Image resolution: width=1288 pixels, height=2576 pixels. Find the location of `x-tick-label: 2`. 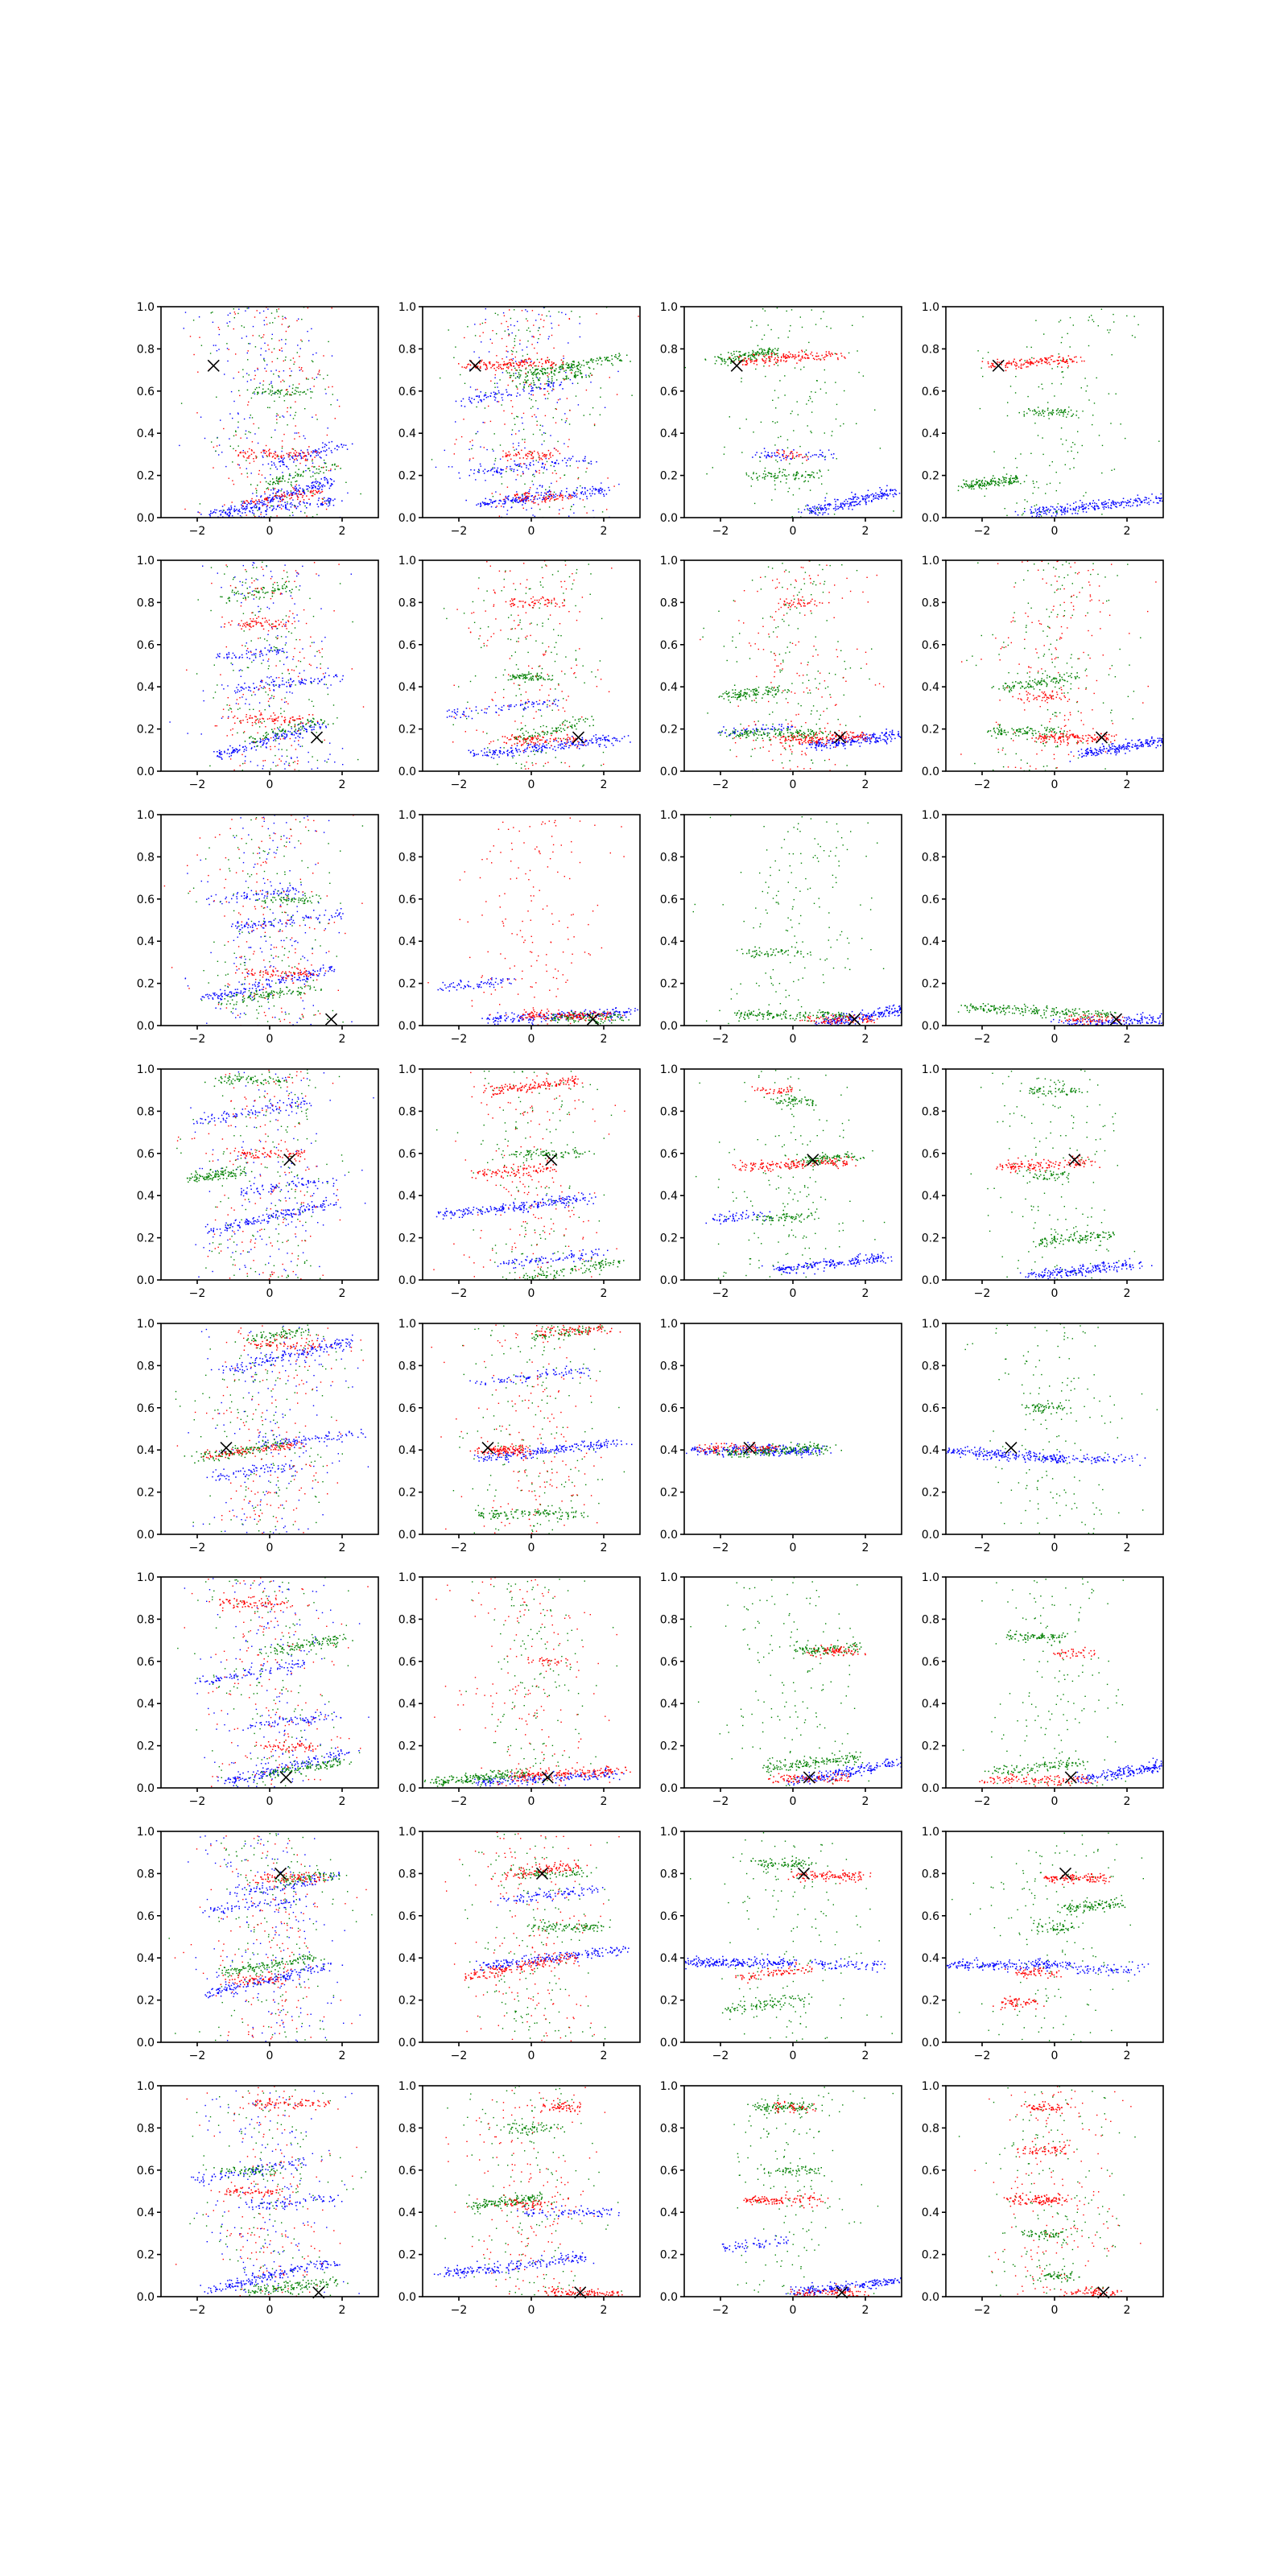

x-tick-label: 2 is located at coordinates (865, 531).